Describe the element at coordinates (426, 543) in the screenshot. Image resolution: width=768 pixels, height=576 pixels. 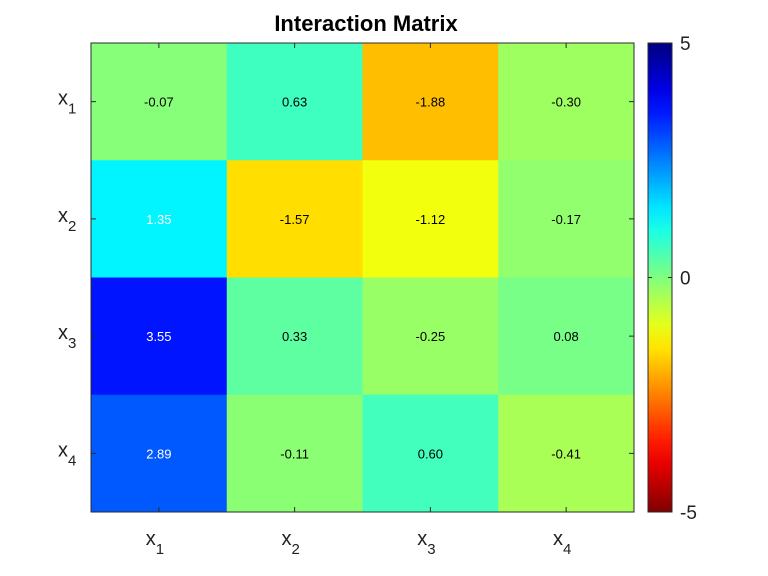
I see `x-tick-label: x3` at that location.